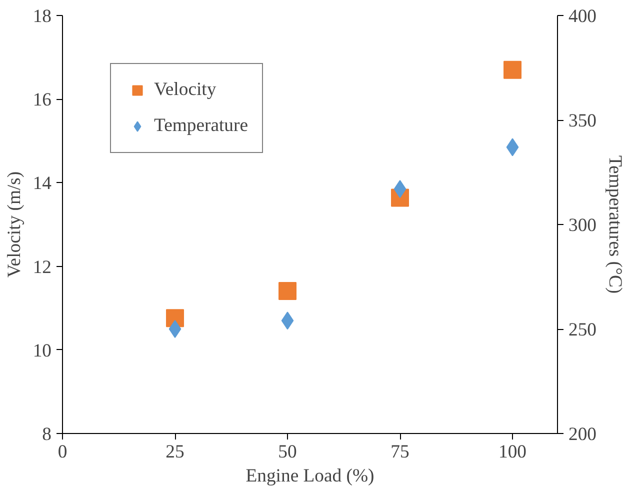  I want to click on y-tick-label: 14, so click(42, 183).